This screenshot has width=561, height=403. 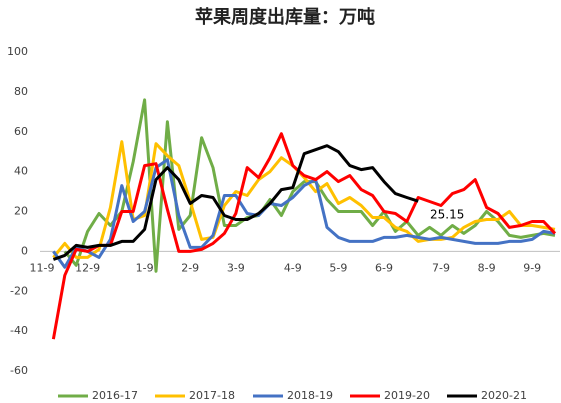 What do you see at coordinates (21, 91) in the screenshot?
I see `y-tick-label: 80` at bounding box center [21, 91].